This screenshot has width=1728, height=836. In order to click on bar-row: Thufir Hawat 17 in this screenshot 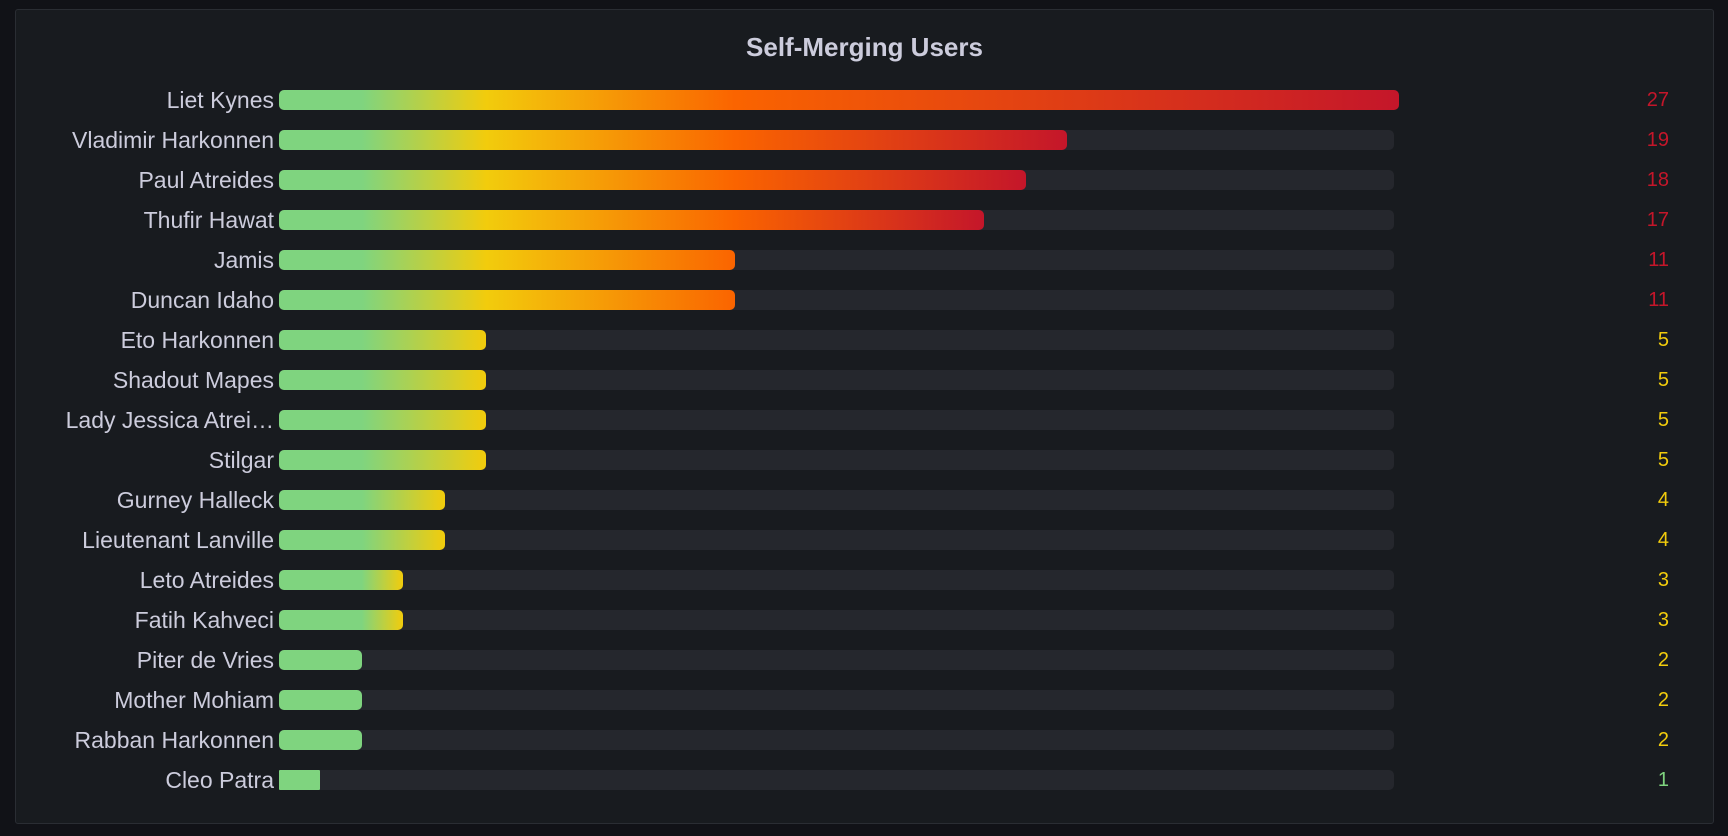, I will do `click(864, 220)`.